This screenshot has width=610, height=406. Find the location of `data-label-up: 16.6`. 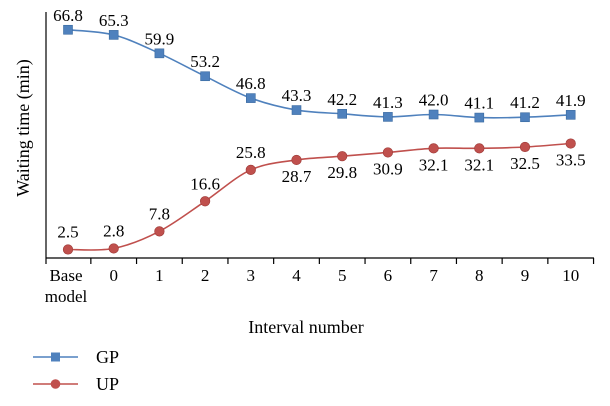

data-label-up: 16.6 is located at coordinates (205, 183).